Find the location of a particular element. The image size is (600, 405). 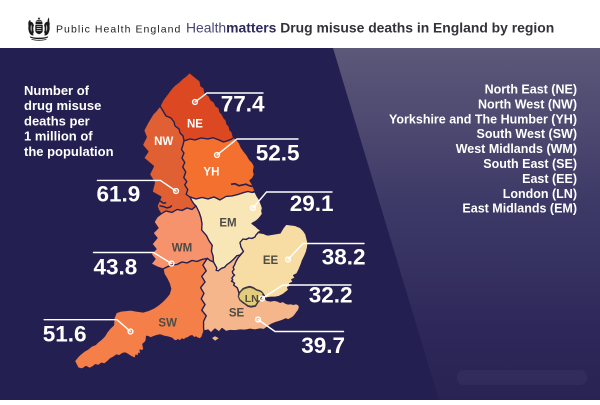

svg-text: London (LN) is located at coordinates (540, 194).